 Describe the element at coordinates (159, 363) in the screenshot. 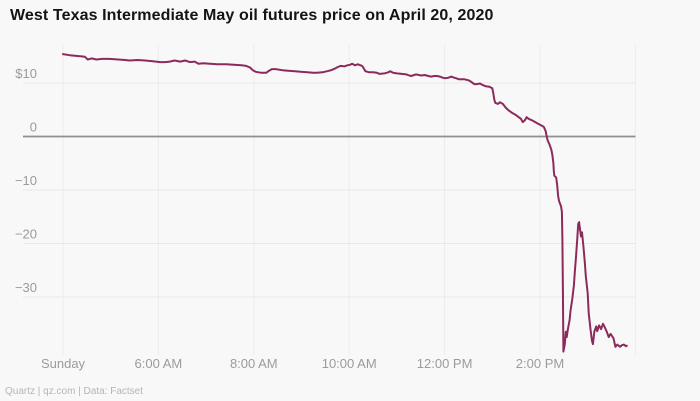

I see `x-tick-label: 6:00 AM` at that location.